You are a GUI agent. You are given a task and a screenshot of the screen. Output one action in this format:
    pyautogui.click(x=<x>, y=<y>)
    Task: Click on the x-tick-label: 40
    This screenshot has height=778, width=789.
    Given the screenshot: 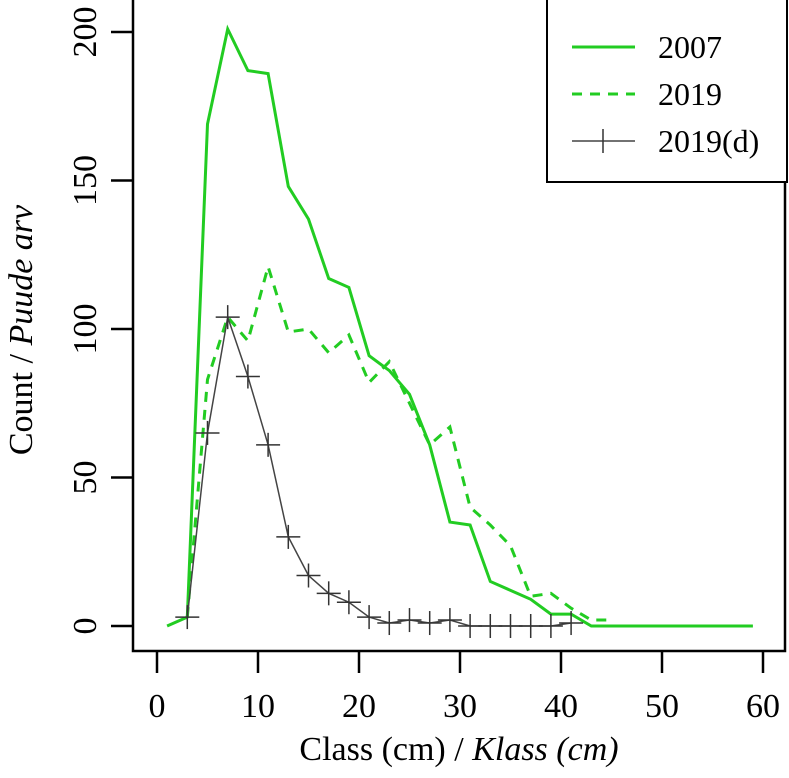 What is the action you would take?
    pyautogui.click(x=561, y=706)
    